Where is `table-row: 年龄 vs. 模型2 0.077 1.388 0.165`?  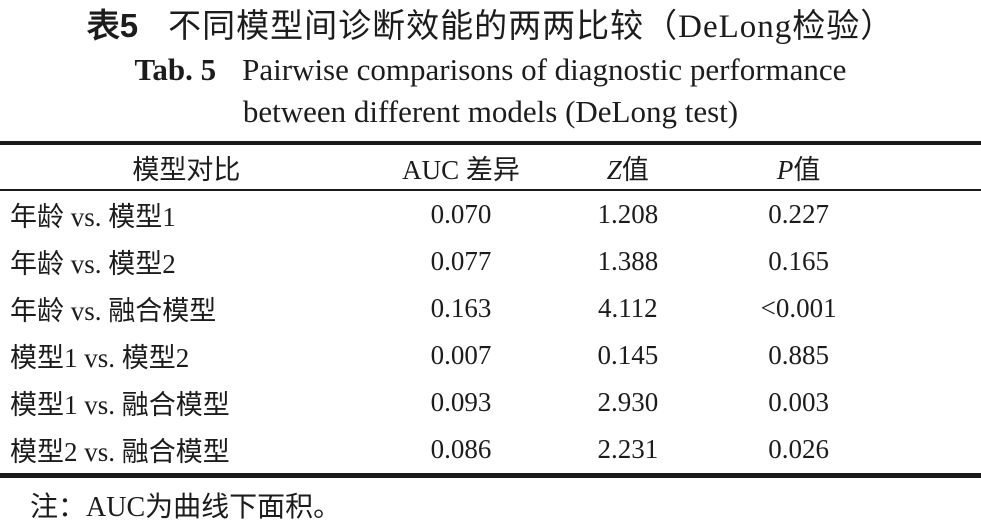
table-row: 年龄 vs. 模型2 0.077 1.388 0.165 is located at coordinates (490, 261).